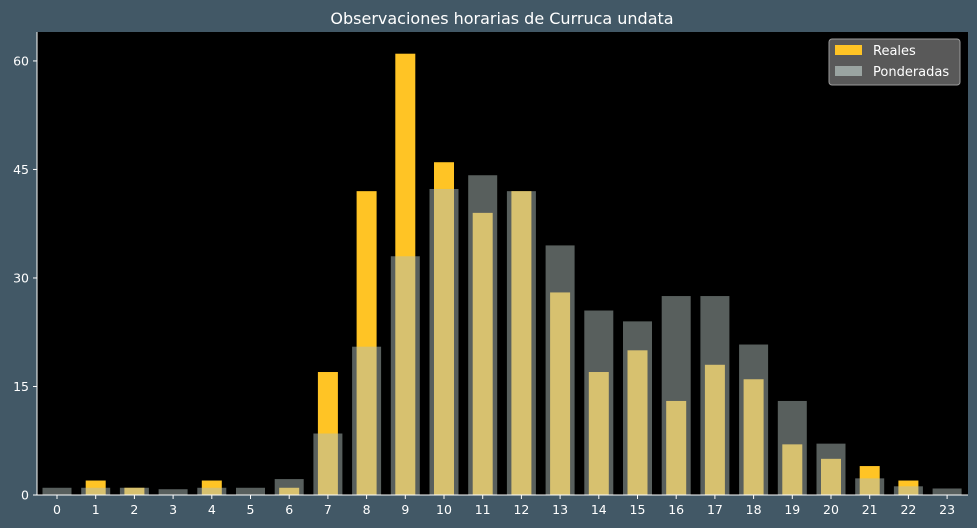 Image resolution: width=977 pixels, height=528 pixels. What do you see at coordinates (911, 72) in the screenshot?
I see `legend-label-ponderadas: Ponderadas` at bounding box center [911, 72].